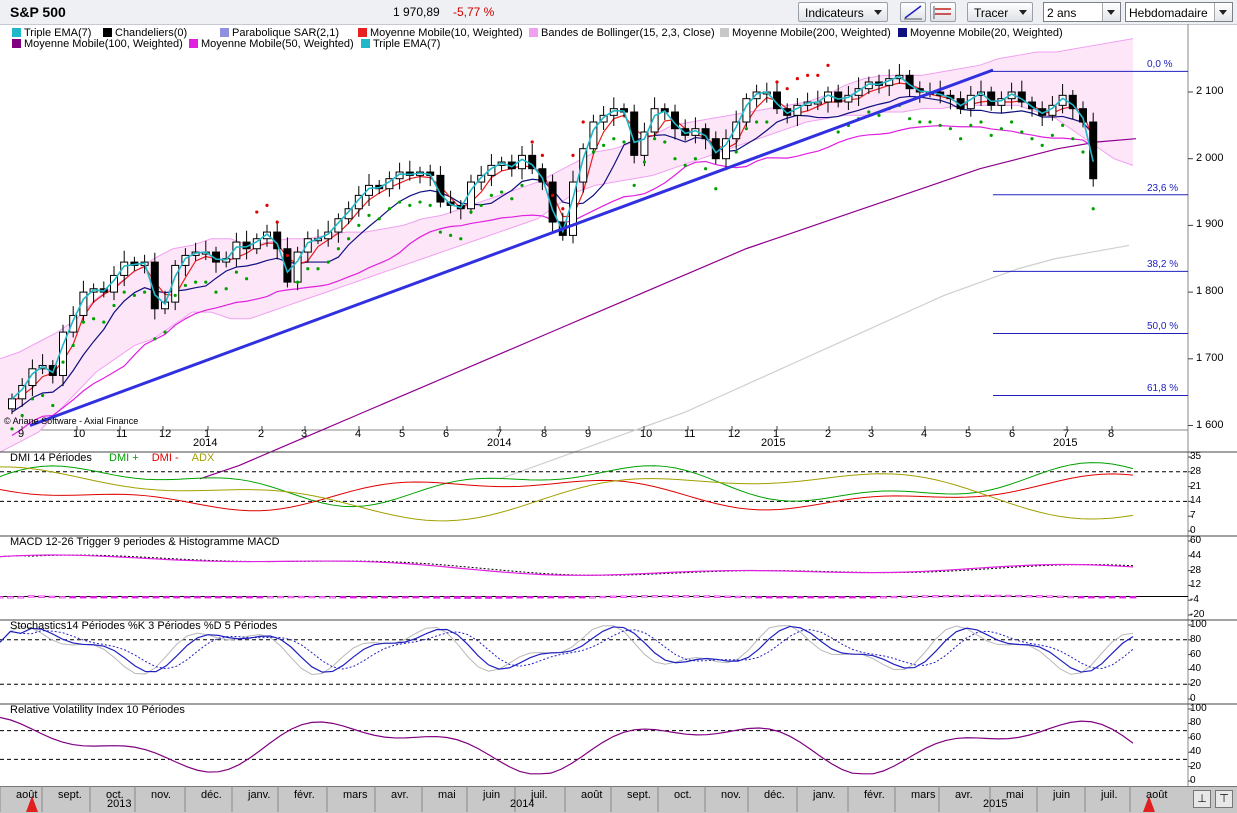  What do you see at coordinates (1196, 555) in the screenshot?
I see `y-tick-label: 44` at bounding box center [1196, 555].